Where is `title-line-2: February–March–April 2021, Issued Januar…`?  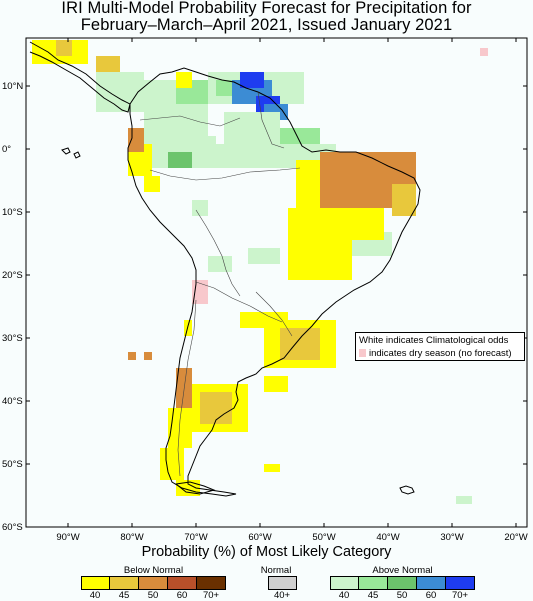
title-line-2: February–March–April 2021, Issued Januar… is located at coordinates (266, 25).